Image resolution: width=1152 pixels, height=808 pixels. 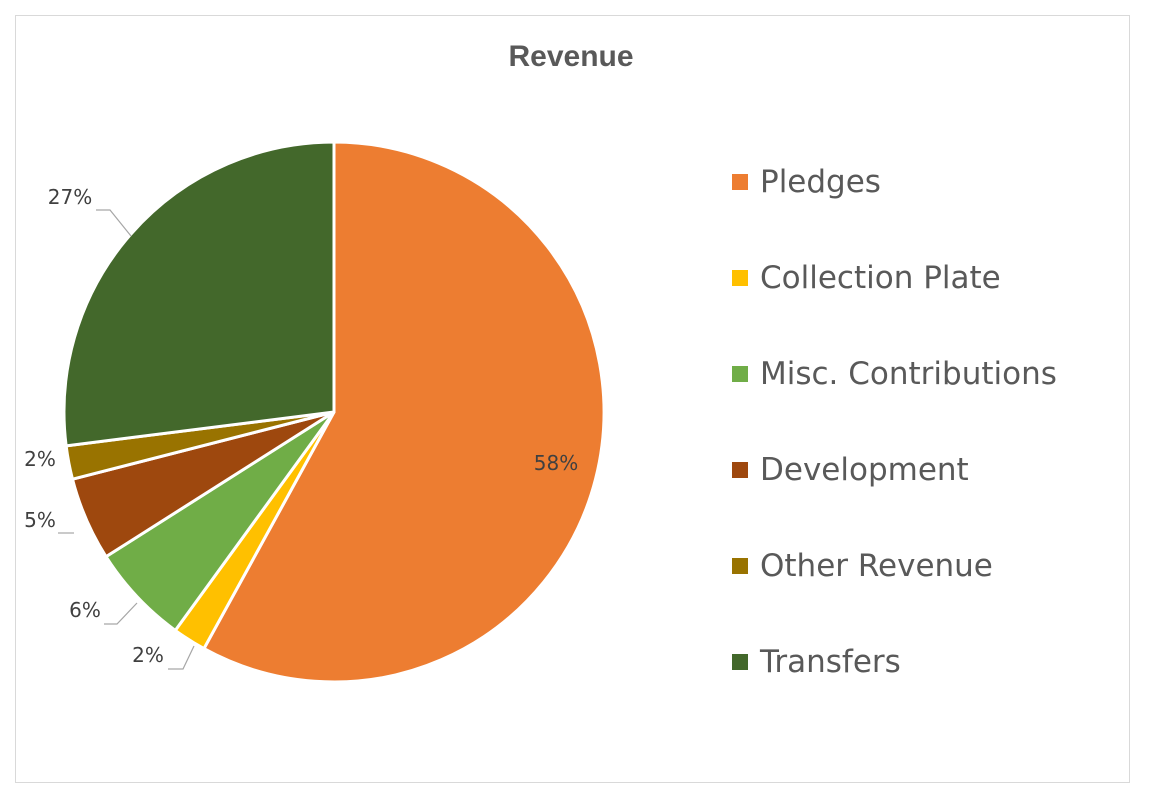 What do you see at coordinates (908, 374) in the screenshot?
I see `legend-label: Misc. Contributions` at bounding box center [908, 374].